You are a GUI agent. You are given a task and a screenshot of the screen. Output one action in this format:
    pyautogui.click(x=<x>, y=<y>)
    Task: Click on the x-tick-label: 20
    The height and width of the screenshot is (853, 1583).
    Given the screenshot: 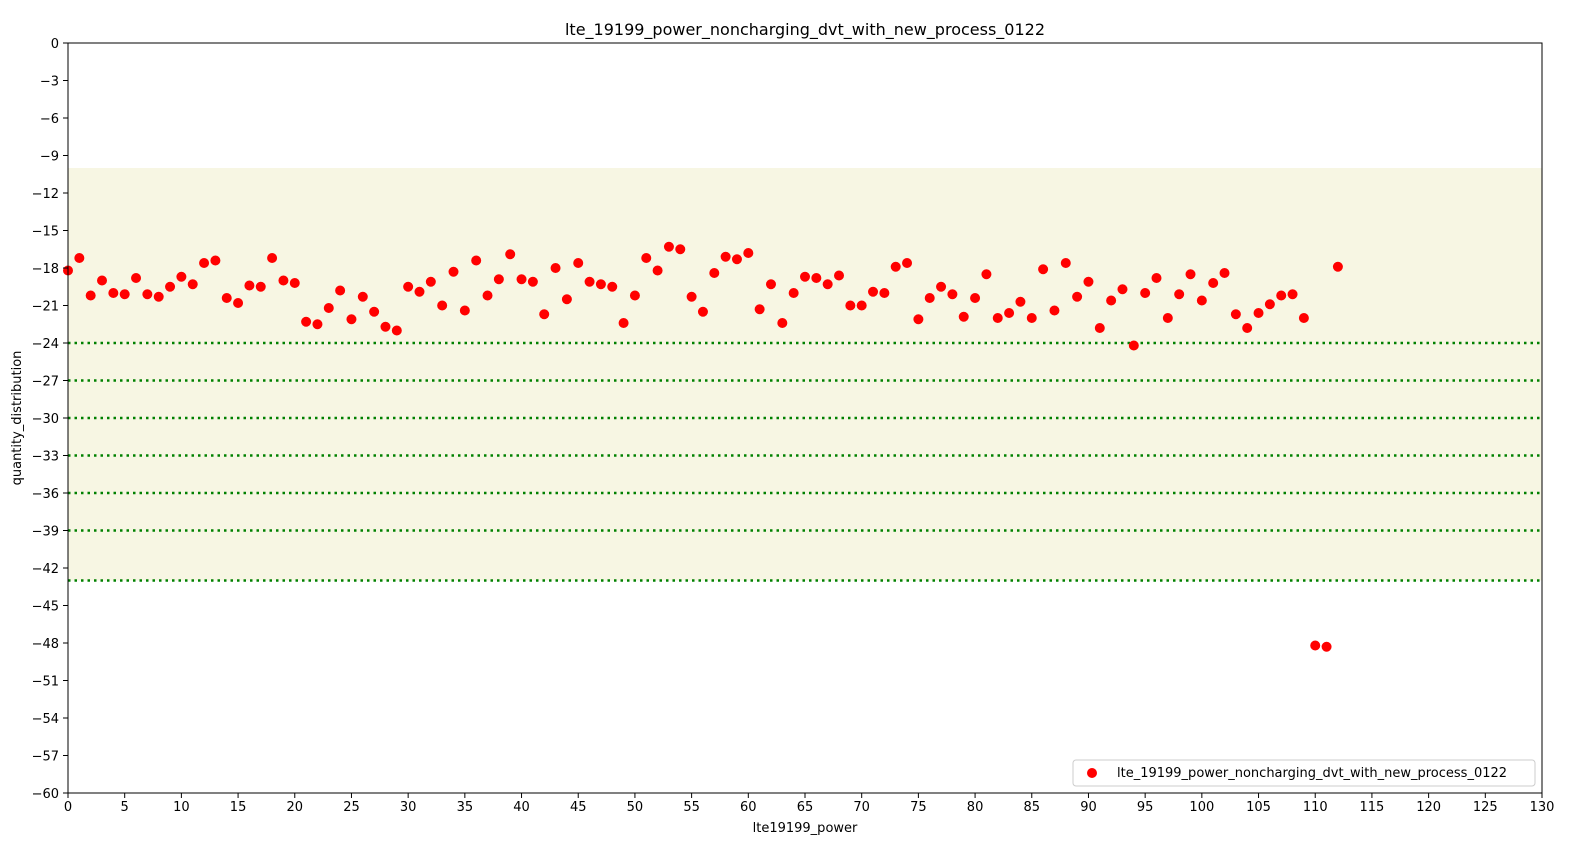 What is the action you would take?
    pyautogui.click(x=294, y=807)
    